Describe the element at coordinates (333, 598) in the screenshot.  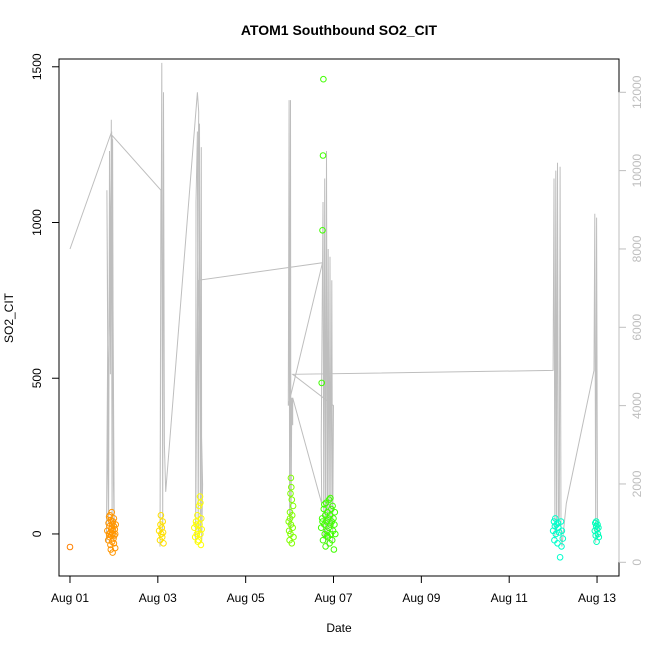
I see `x-tick-label: Aug 07` at that location.